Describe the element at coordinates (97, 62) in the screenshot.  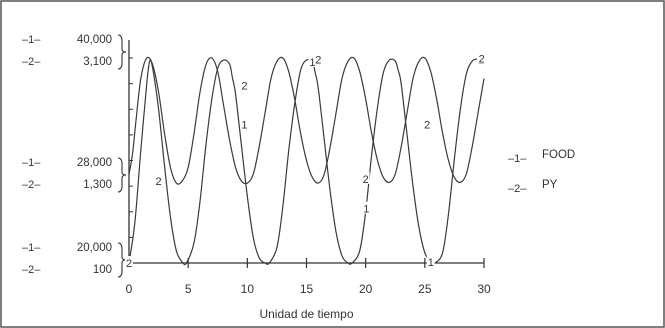
I see `y2-tick-label: 3,100` at that location.